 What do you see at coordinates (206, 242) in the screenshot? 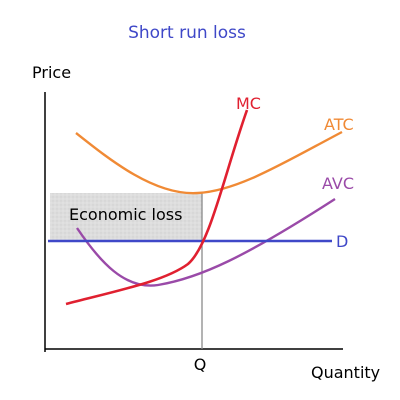
I see `avc-curve` at bounding box center [206, 242].